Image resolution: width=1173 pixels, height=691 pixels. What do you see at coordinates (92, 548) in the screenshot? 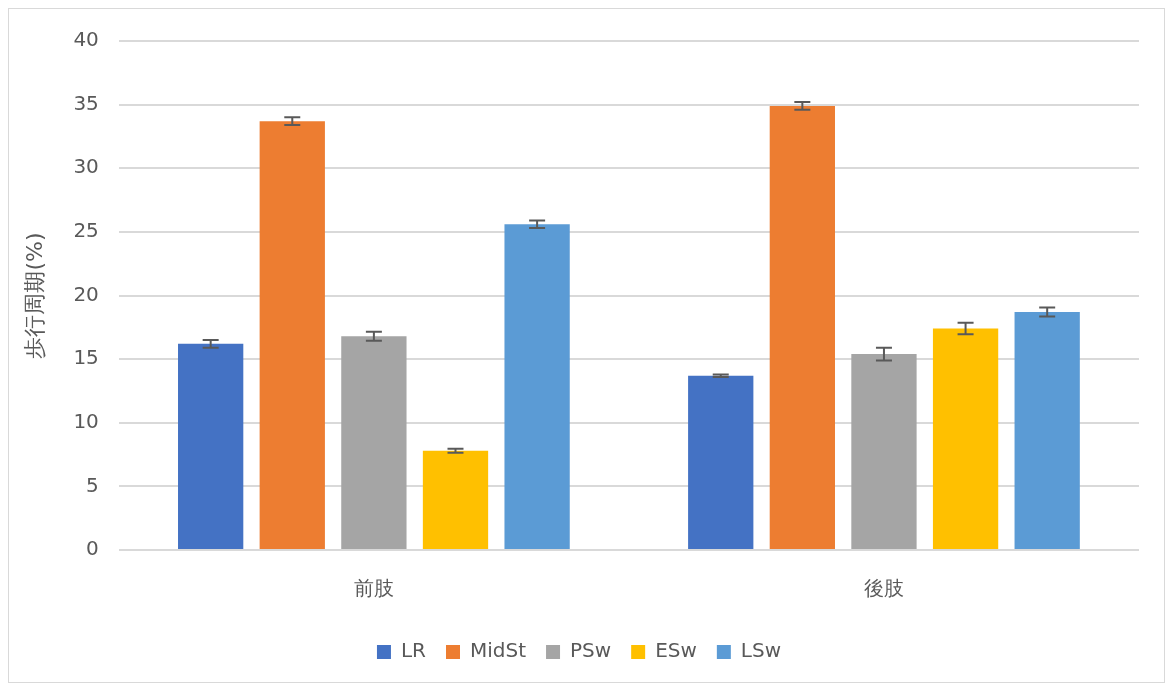
I see `y-tick-label: 0` at bounding box center [92, 548].